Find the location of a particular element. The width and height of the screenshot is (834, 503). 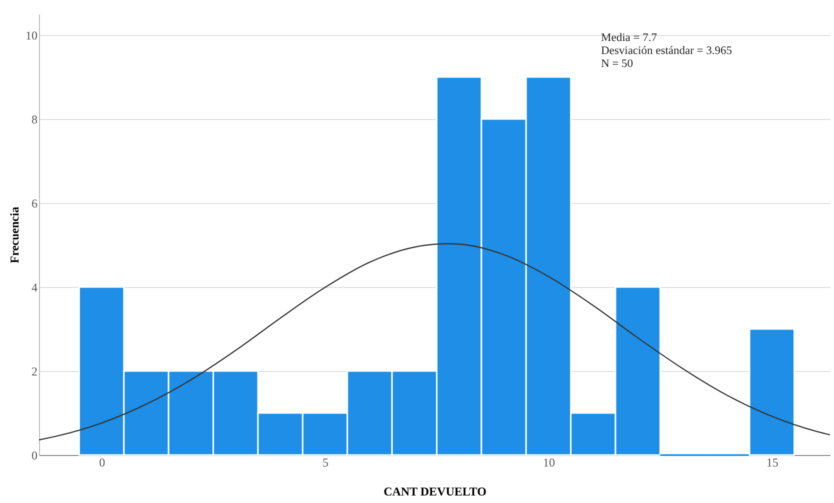

y-tick-label: 6 is located at coordinates (35, 203).